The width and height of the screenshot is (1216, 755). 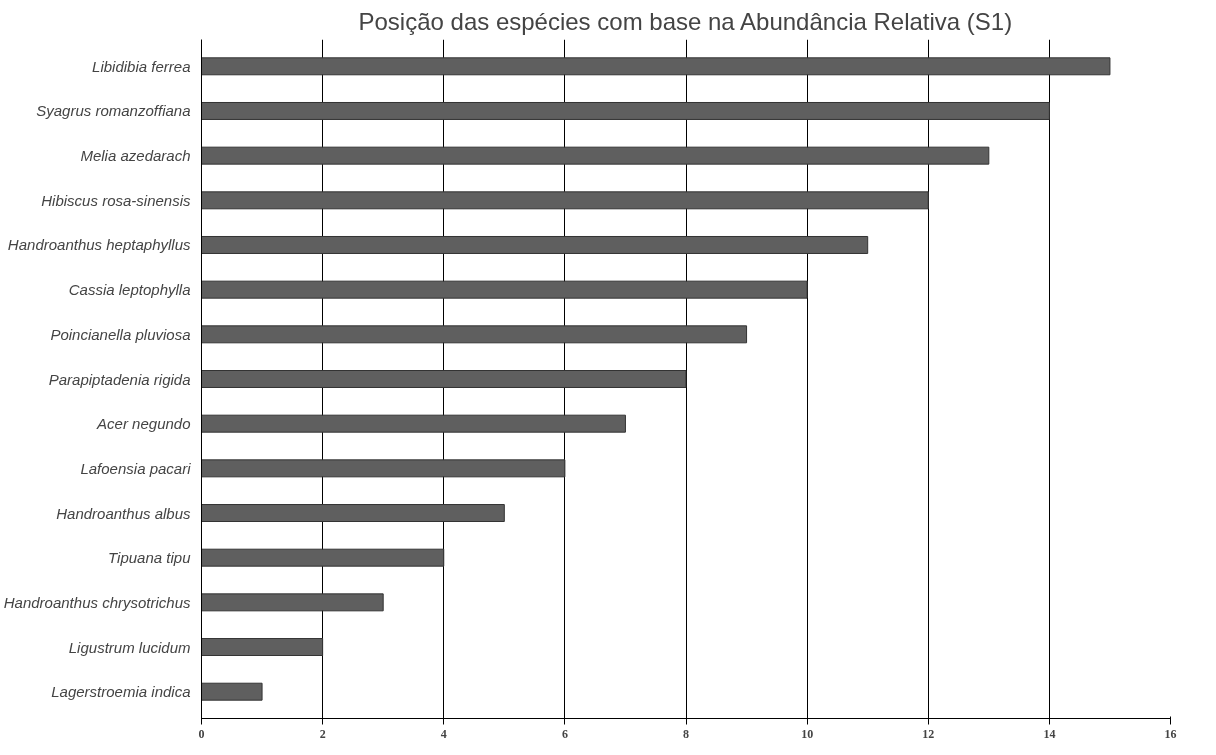 I want to click on y-tick-label: Libidibia ferrea, so click(x=141, y=66).